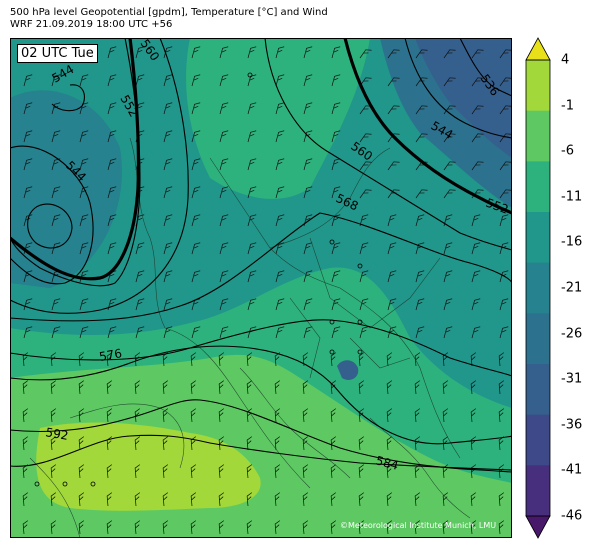 The image size is (599, 548). Describe the element at coordinates (565, 60) in the screenshot. I see `colorbar-tick-label: 4` at that location.